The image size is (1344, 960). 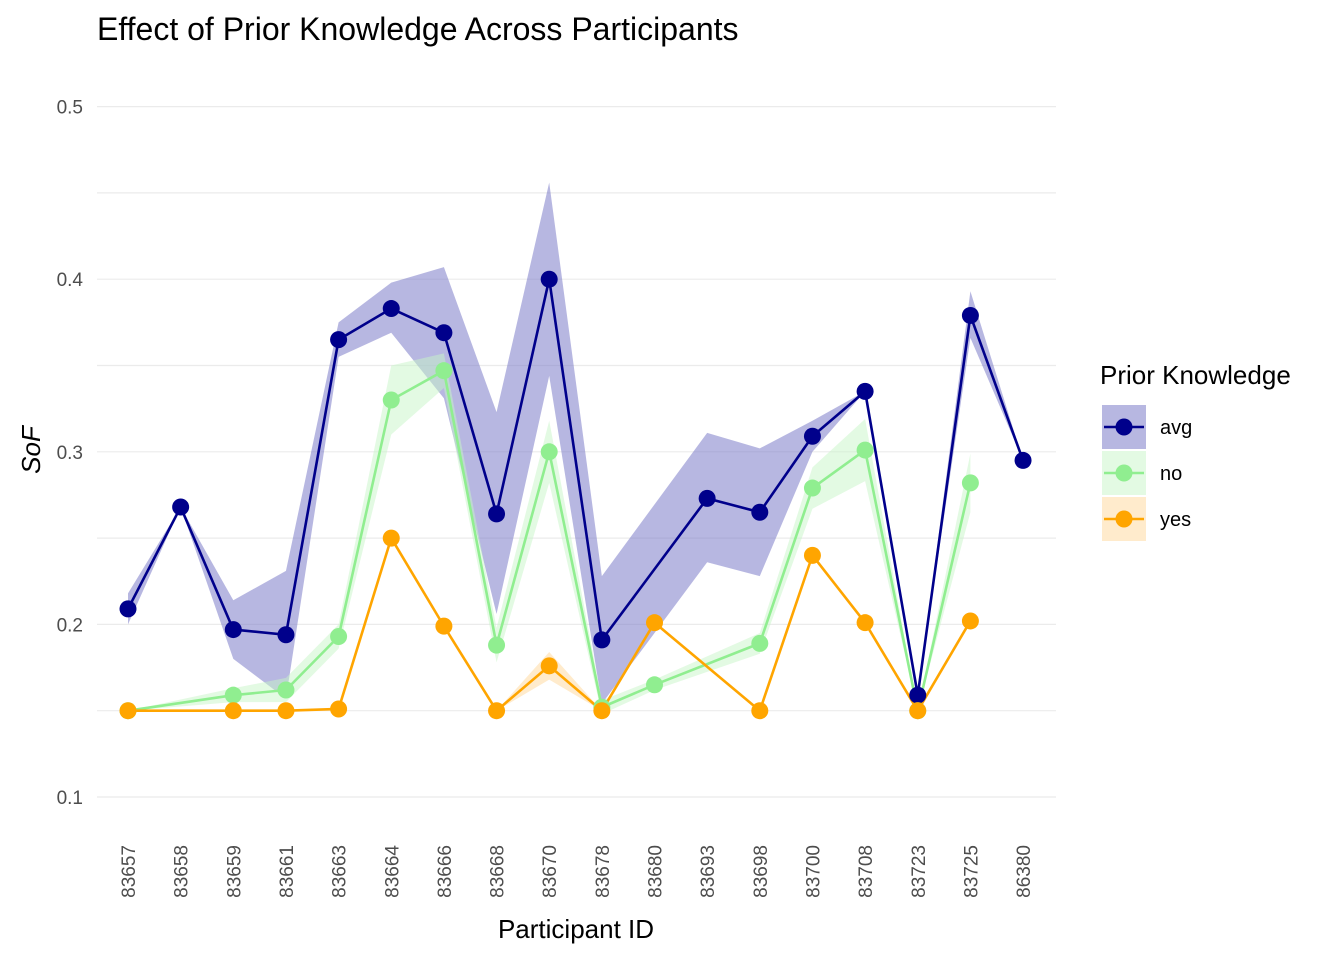 What do you see at coordinates (70, 108) in the screenshot?
I see `y-tick-label: 0.5` at bounding box center [70, 108].